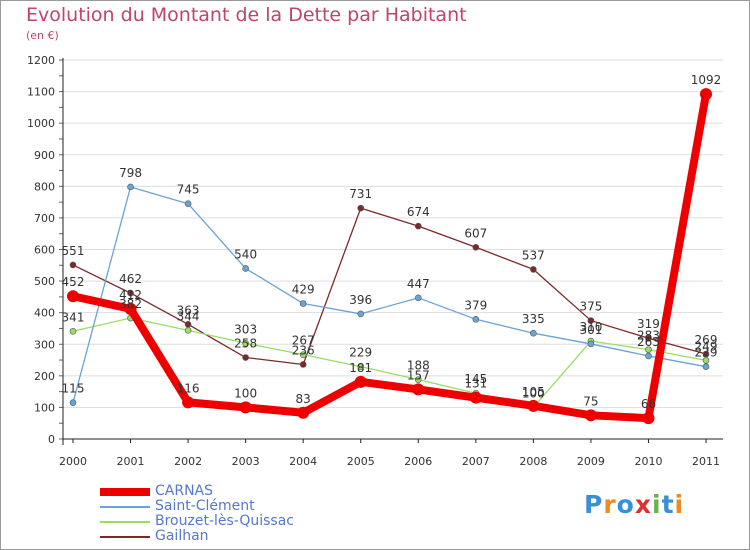 This screenshot has height=550, width=750. What do you see at coordinates (188, 190) in the screenshot?
I see `data-label: 745` at bounding box center [188, 190].